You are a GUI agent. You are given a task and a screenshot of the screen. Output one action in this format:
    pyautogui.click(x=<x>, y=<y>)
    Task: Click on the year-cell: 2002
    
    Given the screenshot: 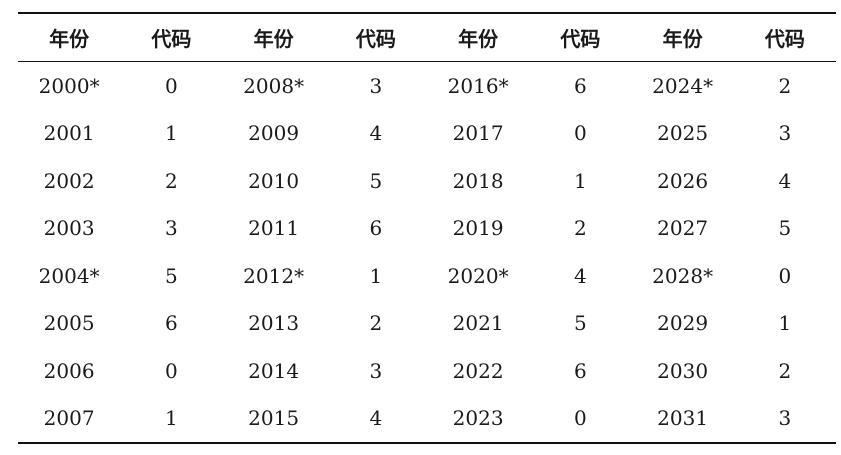 What is the action you would take?
    pyautogui.click(x=69, y=180)
    